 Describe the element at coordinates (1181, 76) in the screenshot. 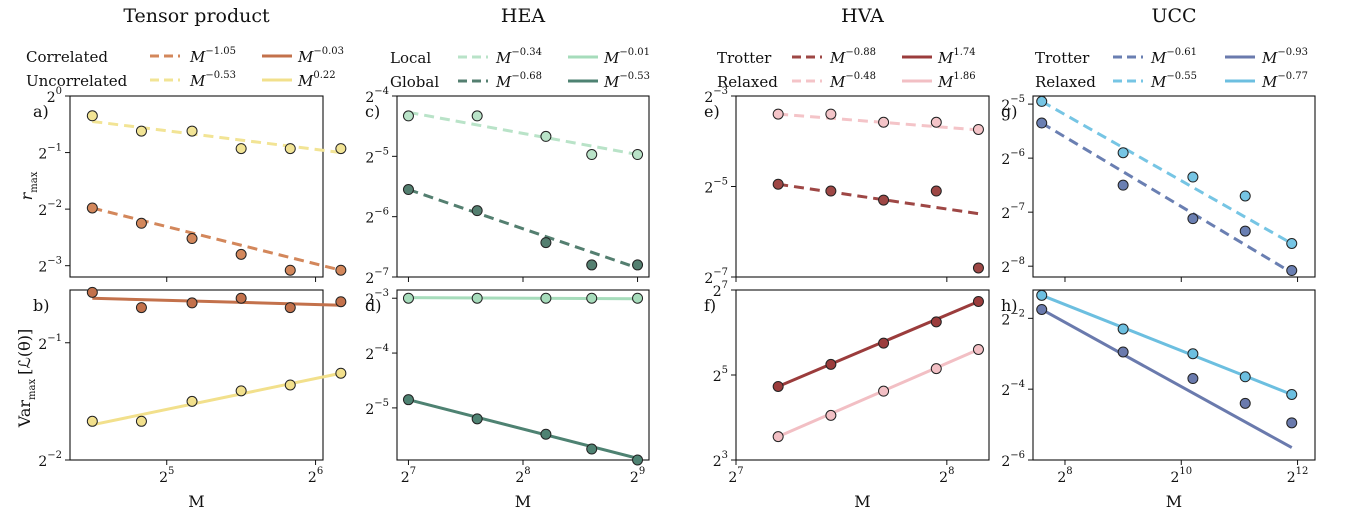

I see `legend-entry-exp: −0.55` at that location.